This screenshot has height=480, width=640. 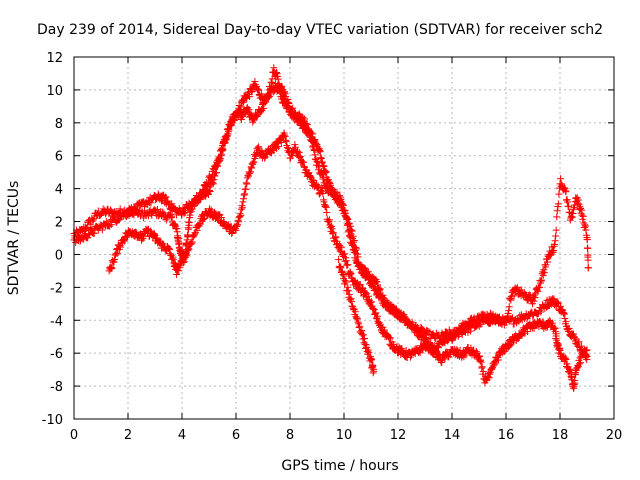 What do you see at coordinates (56, 288) in the screenshot?
I see `y-tick-label: -2` at bounding box center [56, 288].